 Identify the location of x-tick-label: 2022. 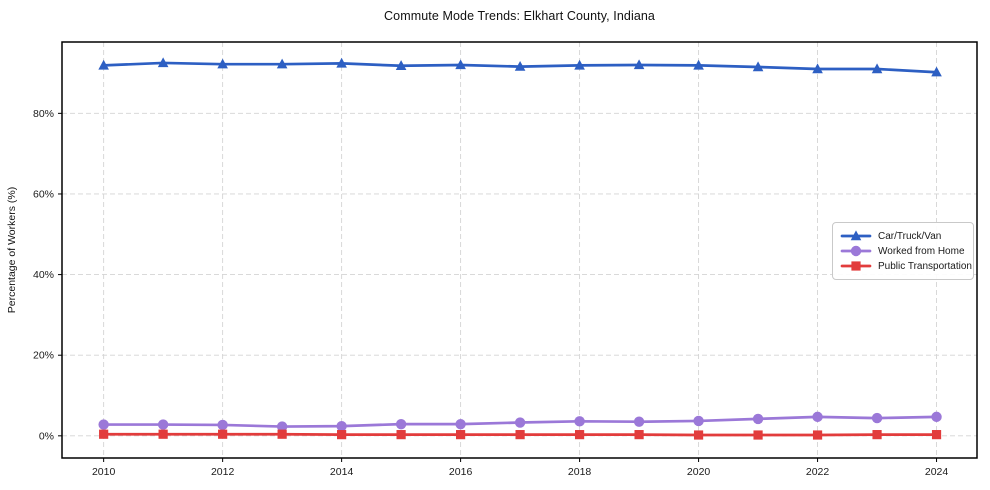
(818, 472).